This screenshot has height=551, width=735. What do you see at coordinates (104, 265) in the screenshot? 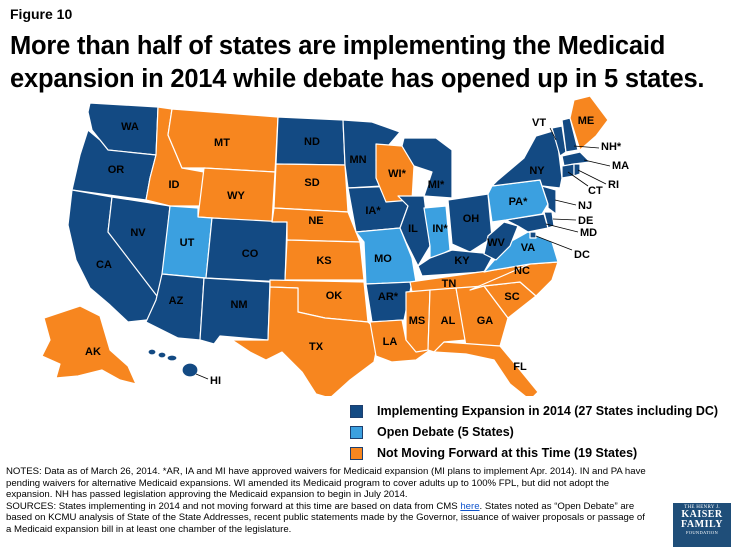
I see `label-ca: CA` at bounding box center [104, 265].